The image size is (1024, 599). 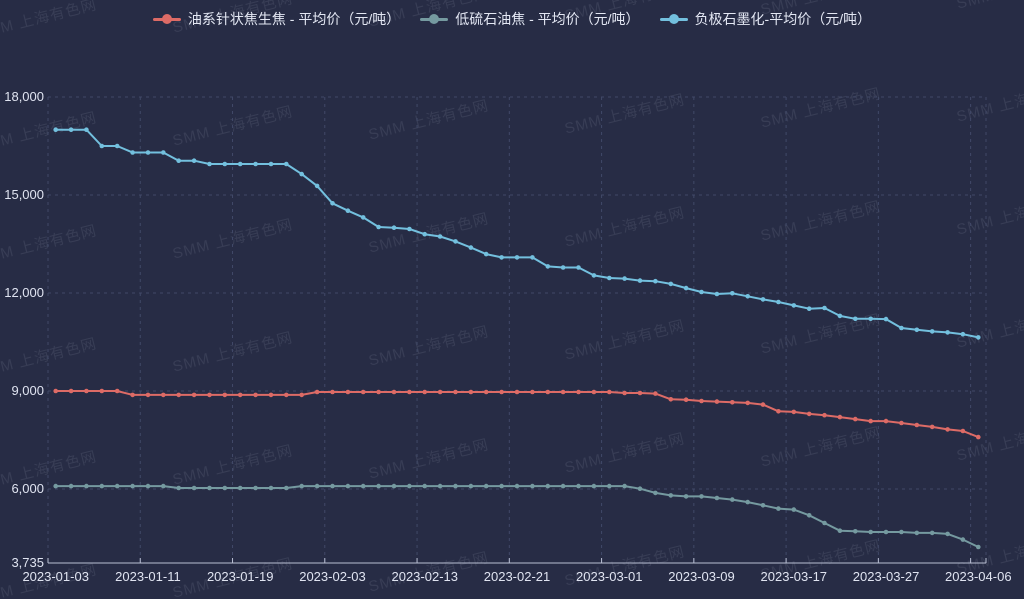 What do you see at coordinates (794, 576) in the screenshot?
I see `x-axis-label: 2023-03-17` at bounding box center [794, 576].